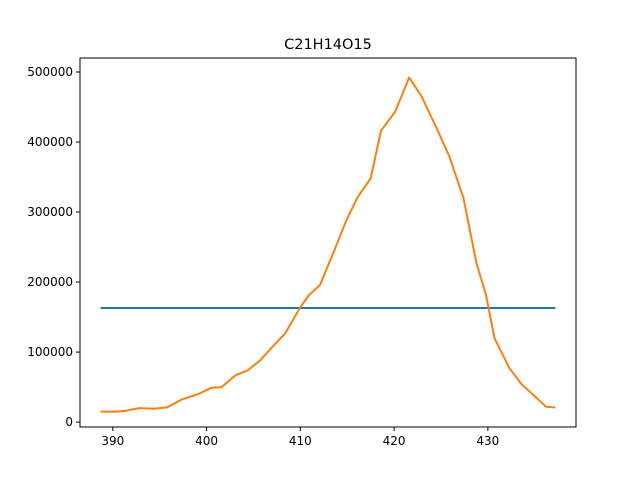 The image size is (640, 480). What do you see at coordinates (69, 422) in the screenshot?
I see `y-tick-label: 0` at bounding box center [69, 422].